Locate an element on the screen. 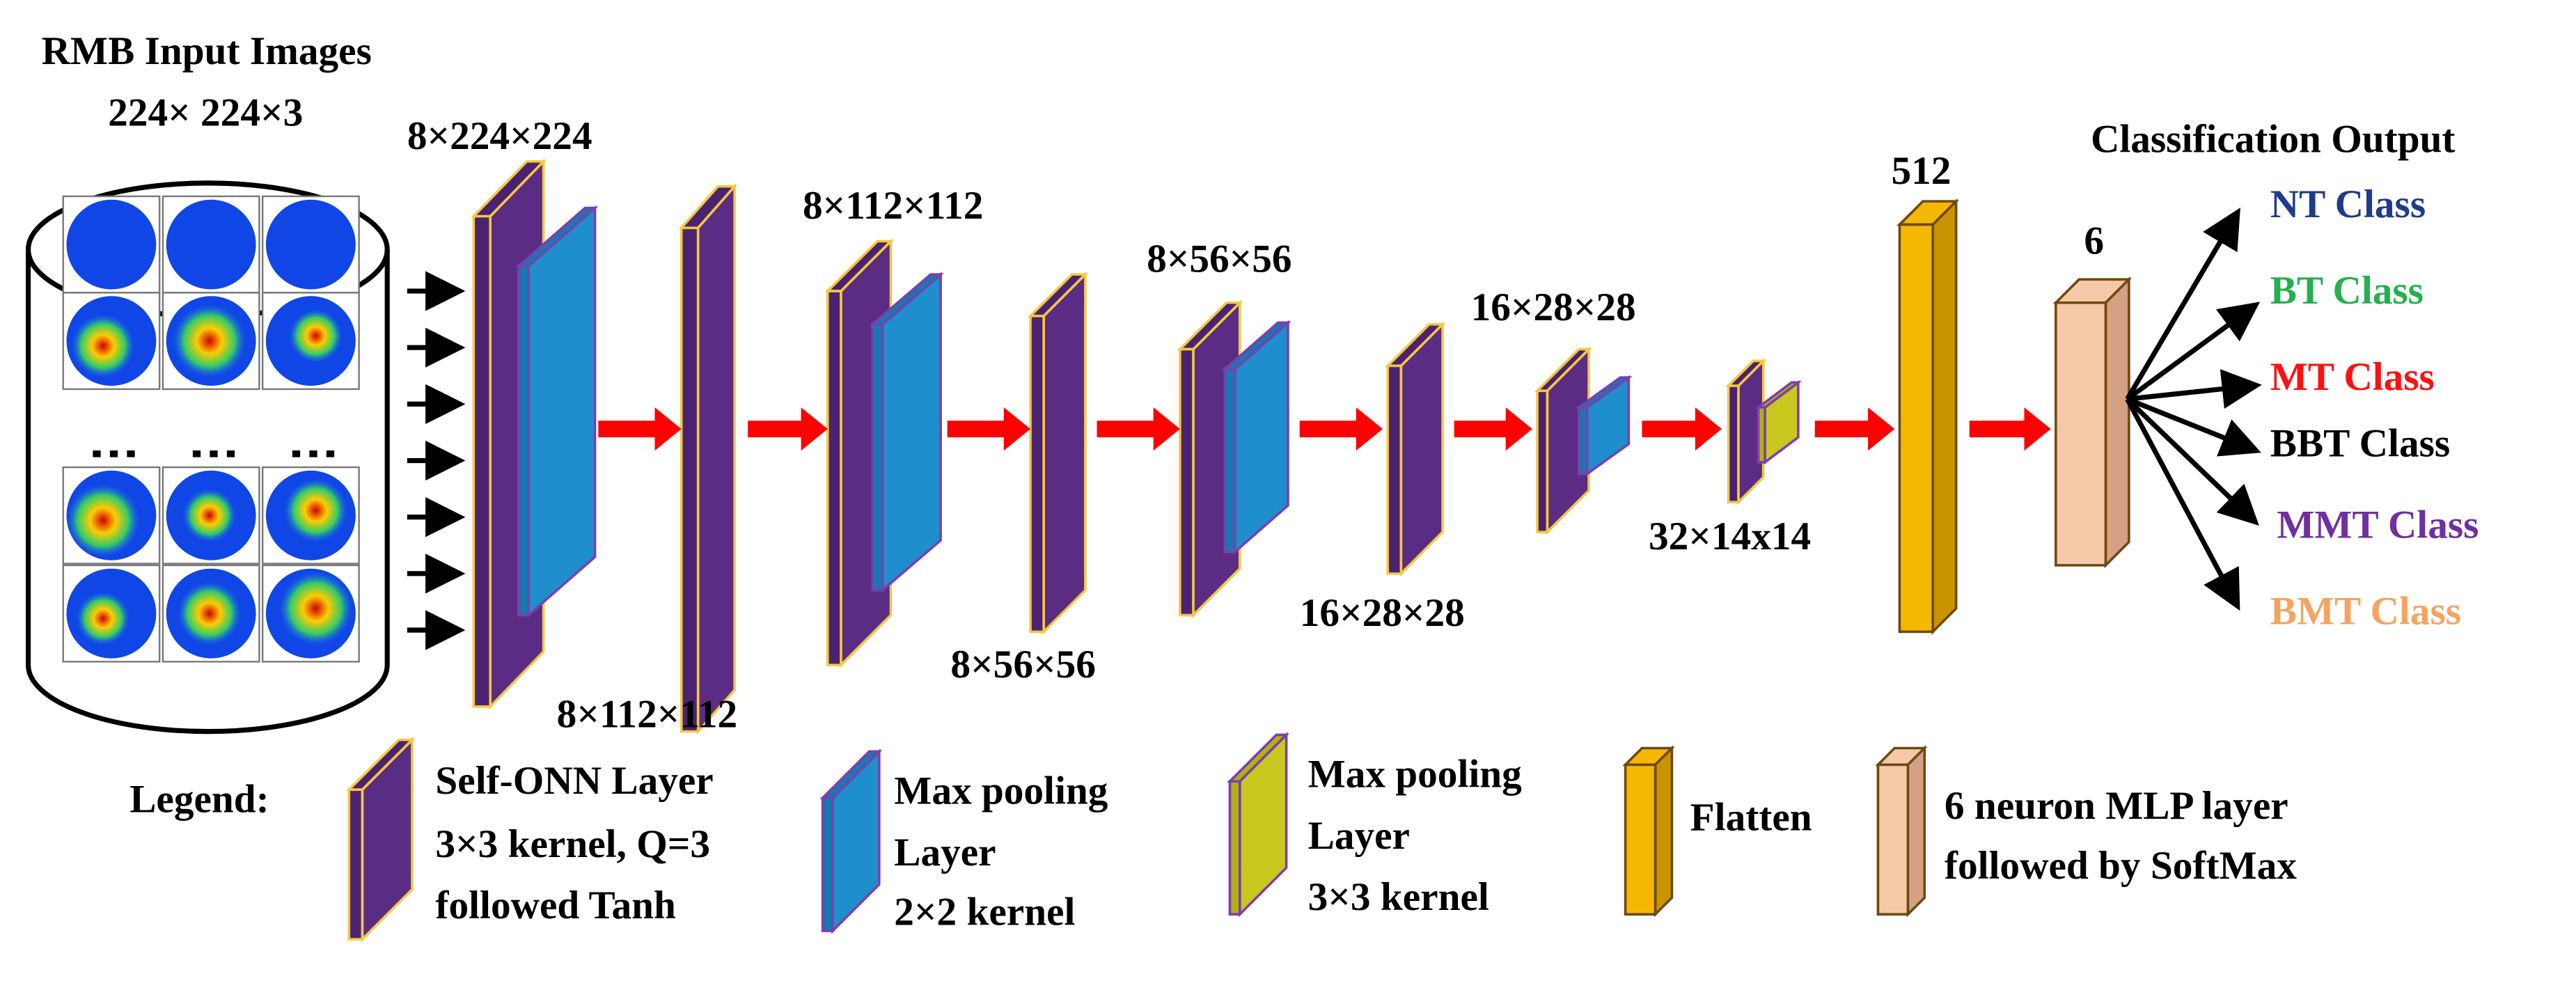  legend-text: 6 neuron MLP layer is located at coordinates (2116, 806).